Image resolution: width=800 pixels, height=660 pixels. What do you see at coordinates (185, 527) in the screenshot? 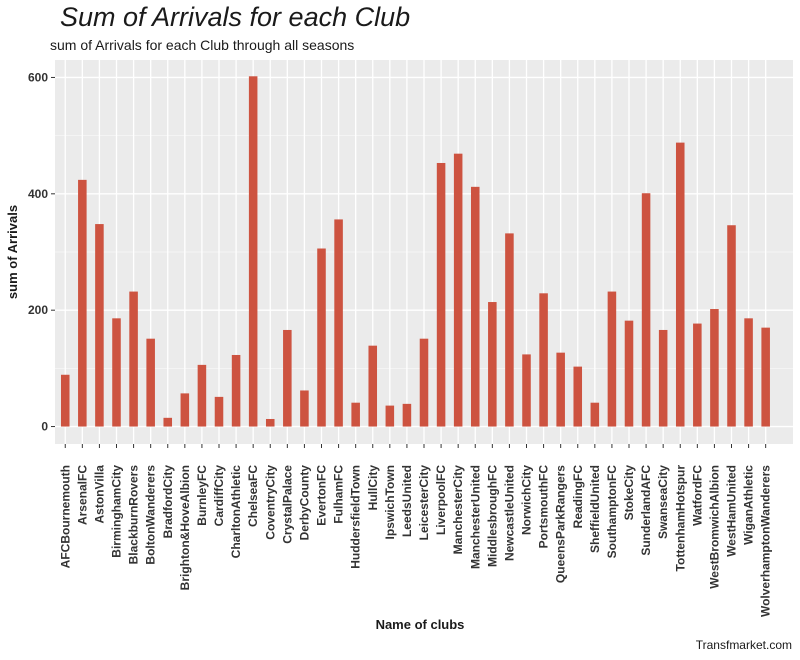
I see `x-tick-label: Brighton&HoveAlbion` at bounding box center [185, 527].